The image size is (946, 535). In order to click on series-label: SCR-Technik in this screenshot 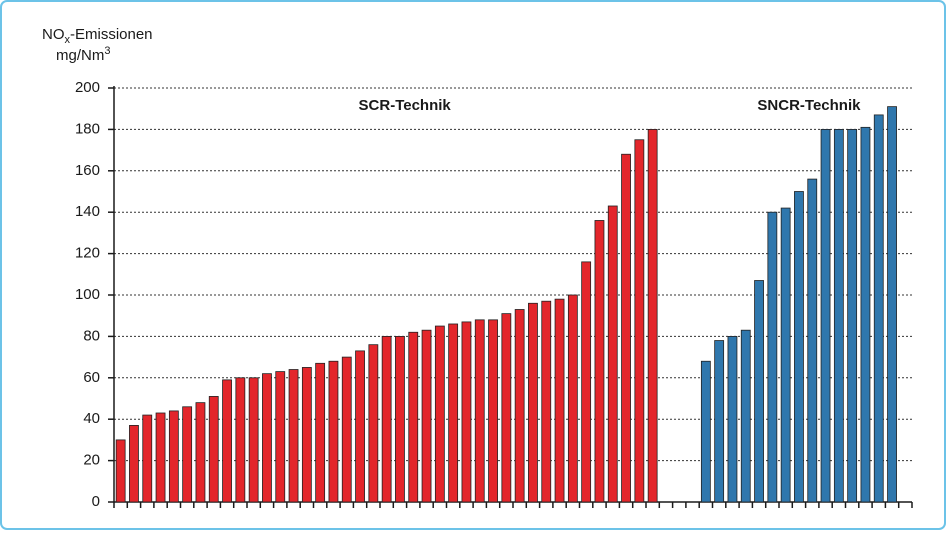, I will do `click(405, 105)`.